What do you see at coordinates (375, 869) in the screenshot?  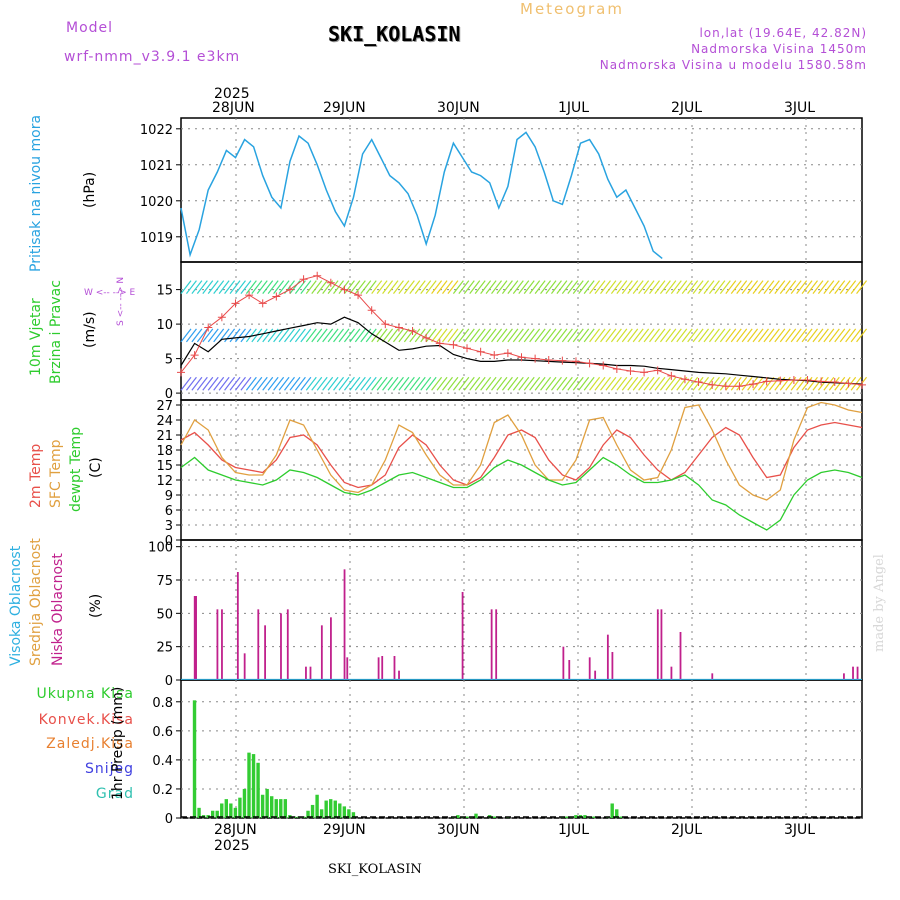 I see `footer-station: SKI_KOLASIN` at bounding box center [375, 869].